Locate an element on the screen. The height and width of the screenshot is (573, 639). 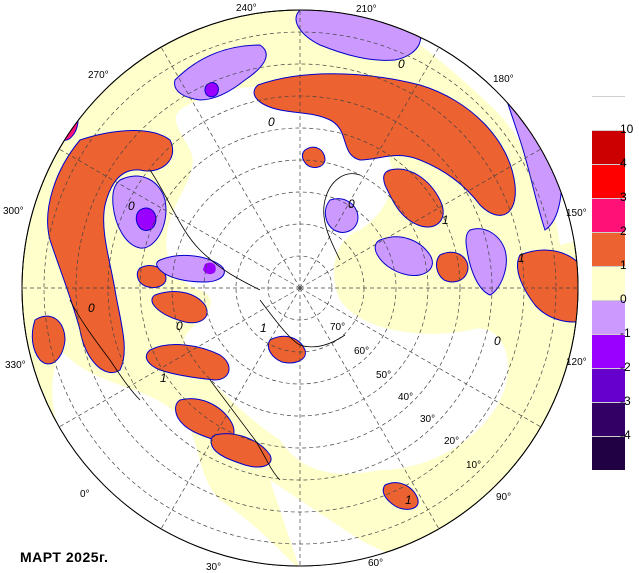
lat-label: 40° is located at coordinates (405, 397).